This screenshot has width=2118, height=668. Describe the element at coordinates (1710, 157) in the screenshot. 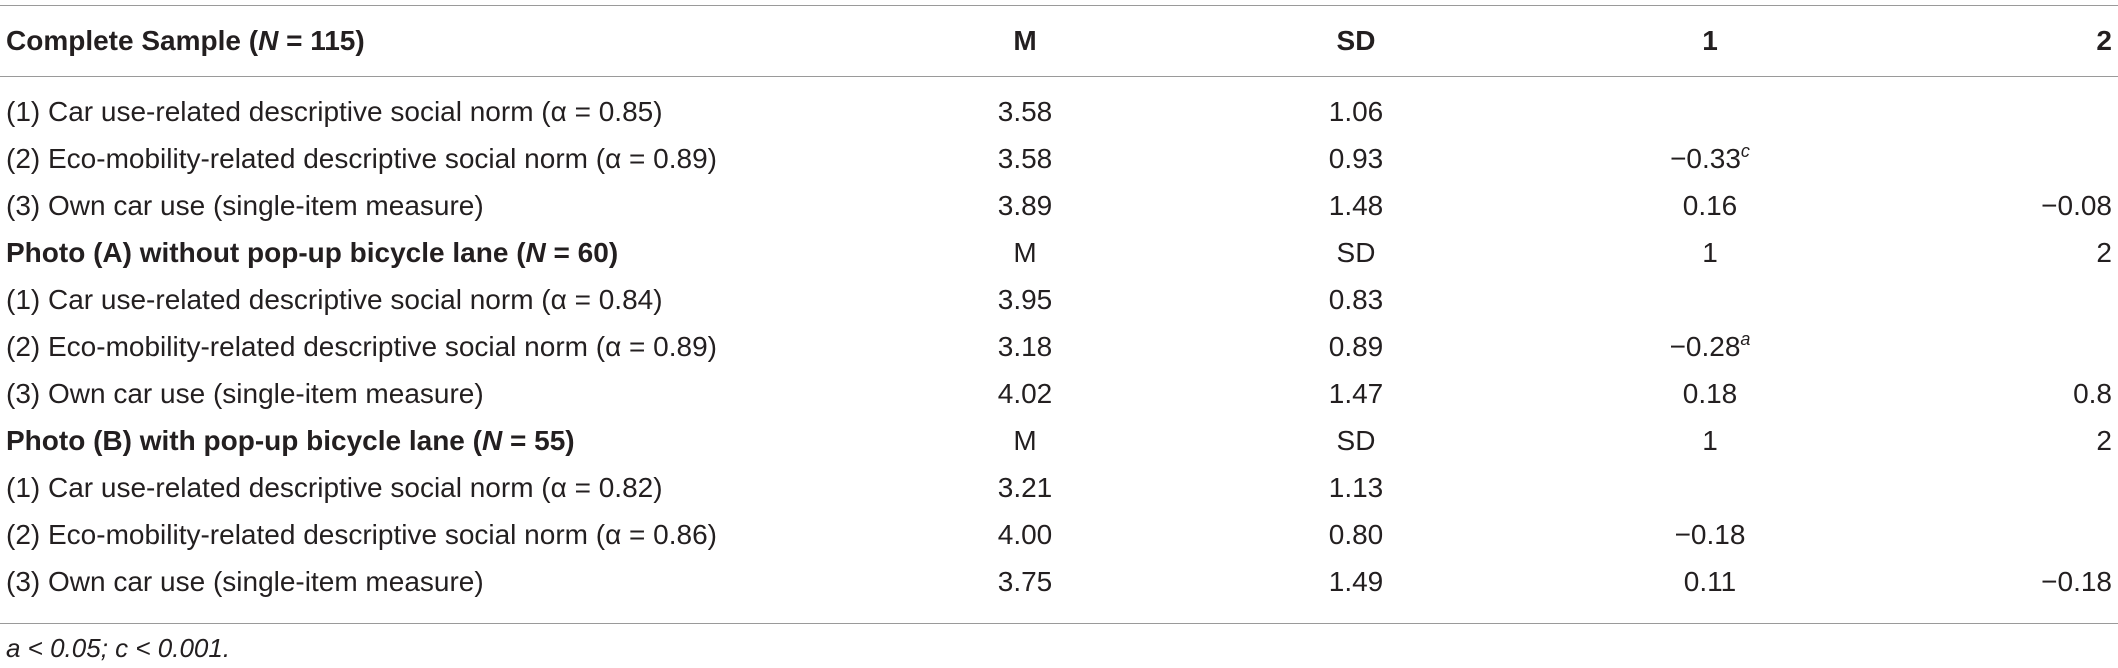

I see `row-col-1: −0.33c` at that location.